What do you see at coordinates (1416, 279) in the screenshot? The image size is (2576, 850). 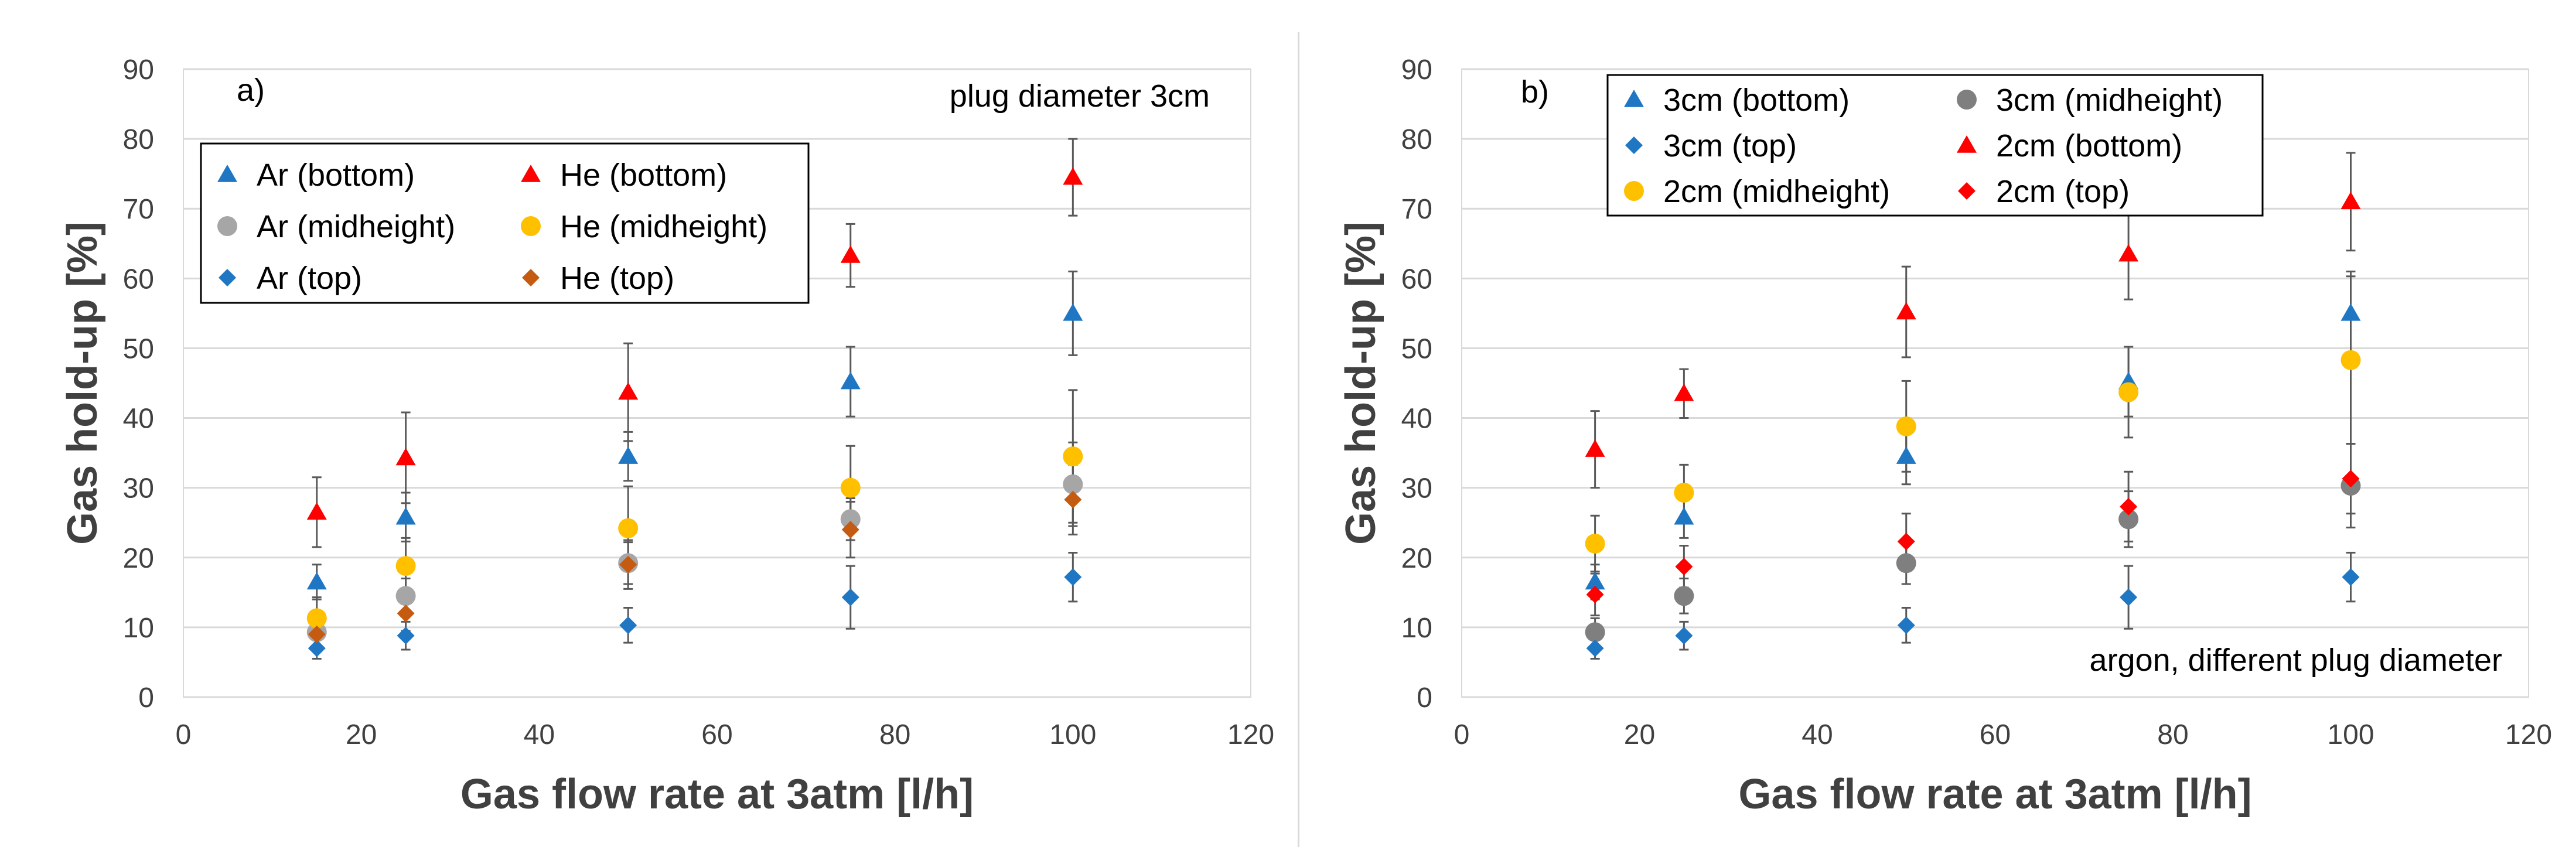 I see `y-tick-label: 60` at bounding box center [1416, 279].